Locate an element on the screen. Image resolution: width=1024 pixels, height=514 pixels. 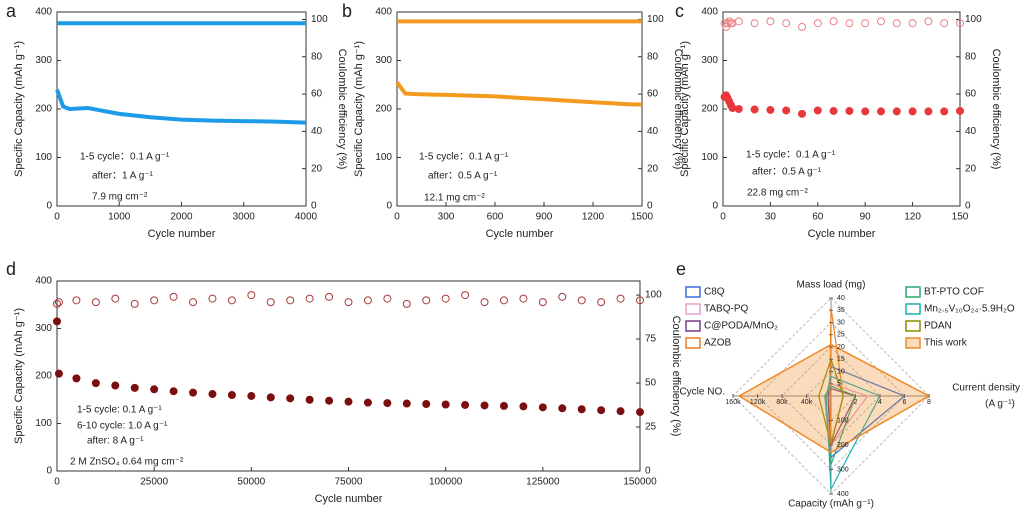
legend-label: BT-PTO COF is located at coordinates (954, 292).